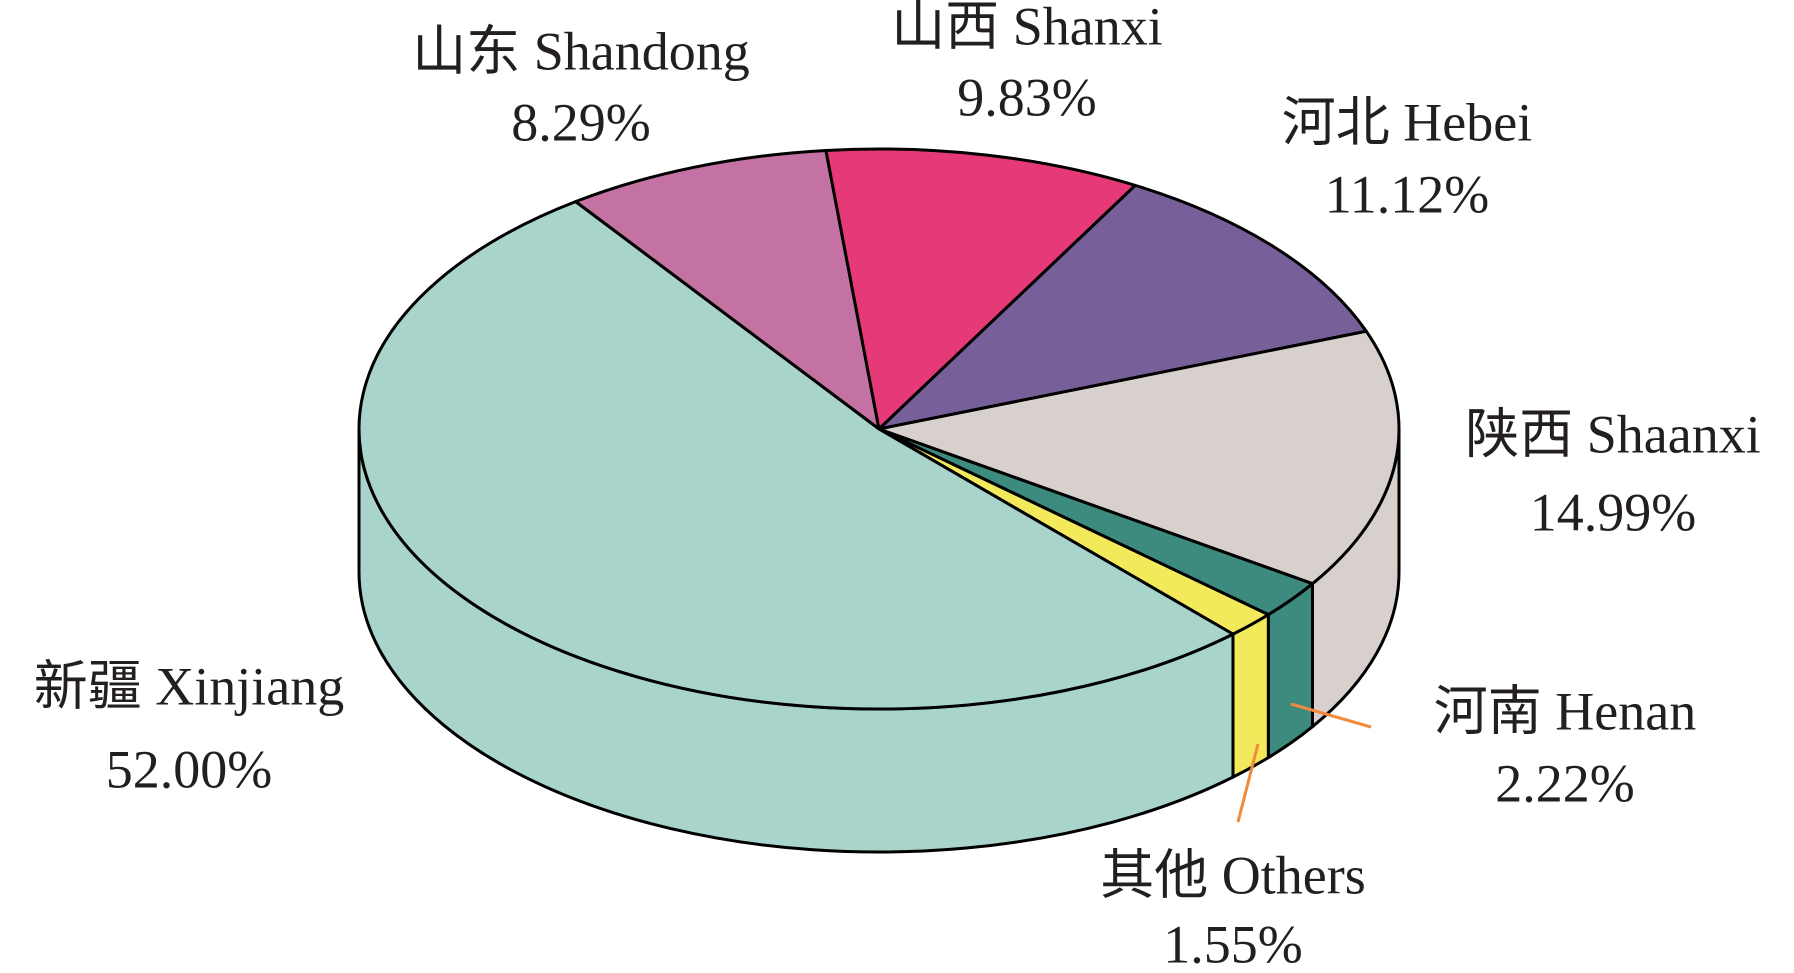 The height and width of the screenshot is (973, 1794). Describe the element at coordinates (1407, 194) in the screenshot. I see `value-label: 11.12%` at that location.